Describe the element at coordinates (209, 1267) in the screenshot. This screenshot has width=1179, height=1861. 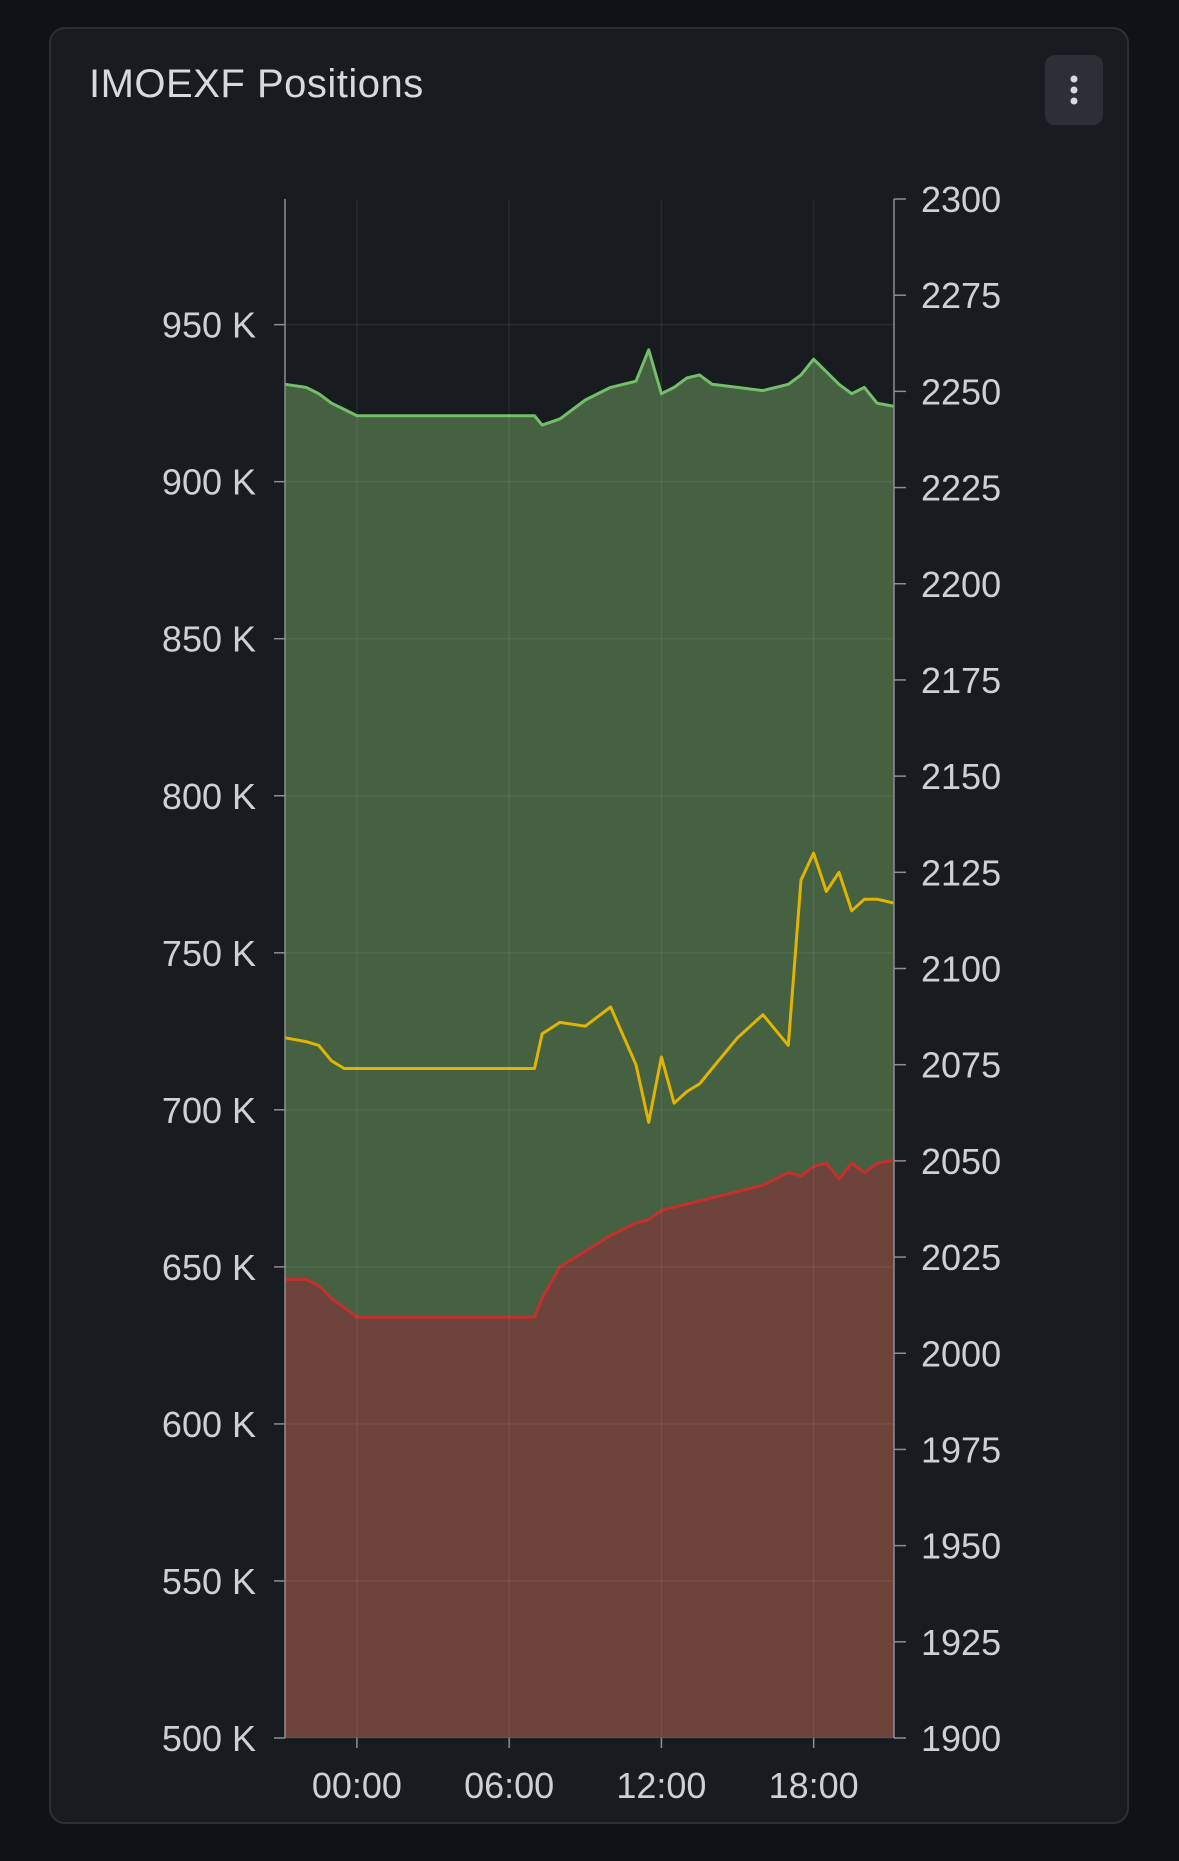
I see `y-left-tick-label: 650 K` at that location.